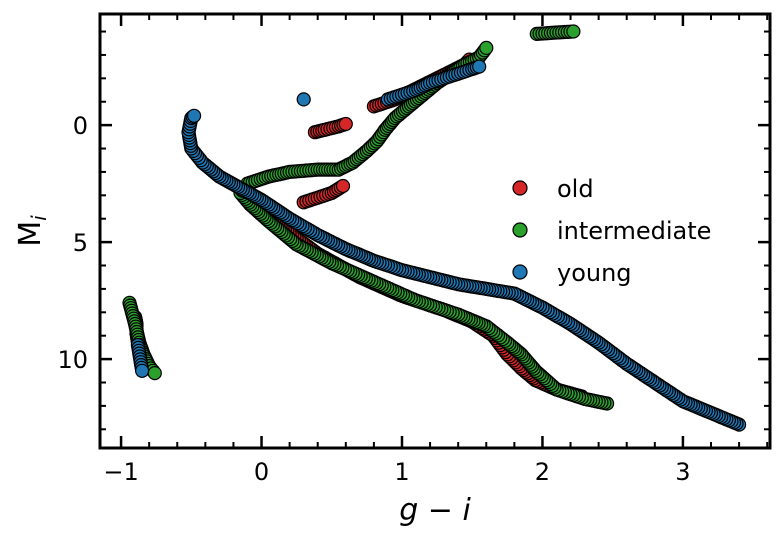 The height and width of the screenshot is (543, 784). What do you see at coordinates (520, 188) in the screenshot?
I see `legend-marker-old` at bounding box center [520, 188].